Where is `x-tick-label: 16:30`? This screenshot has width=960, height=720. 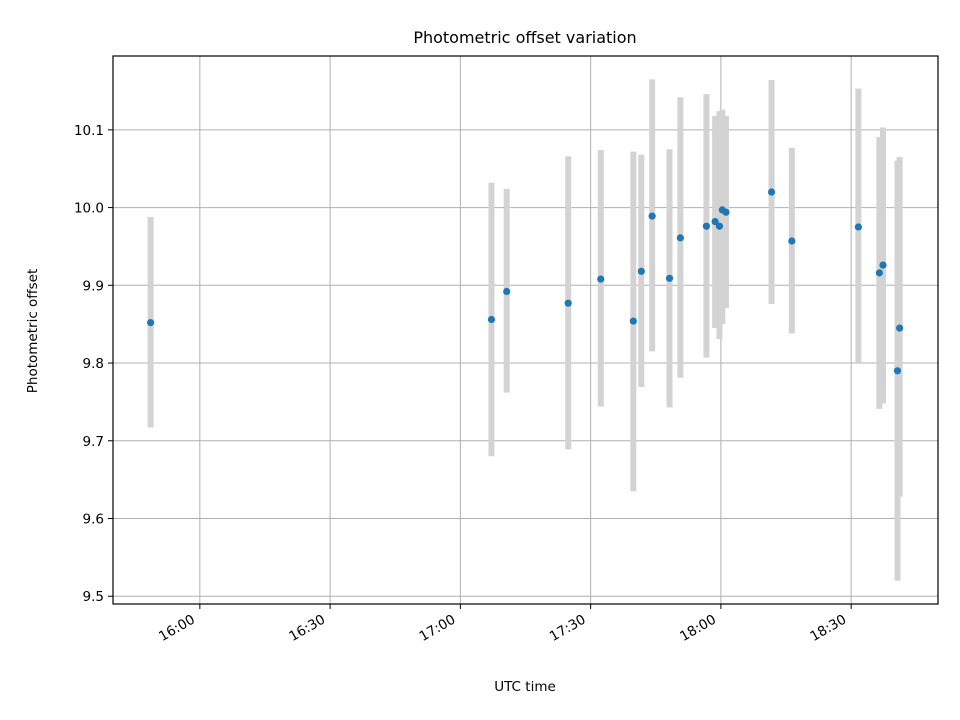
x-tick-label: 16:30 is located at coordinates (307, 628).